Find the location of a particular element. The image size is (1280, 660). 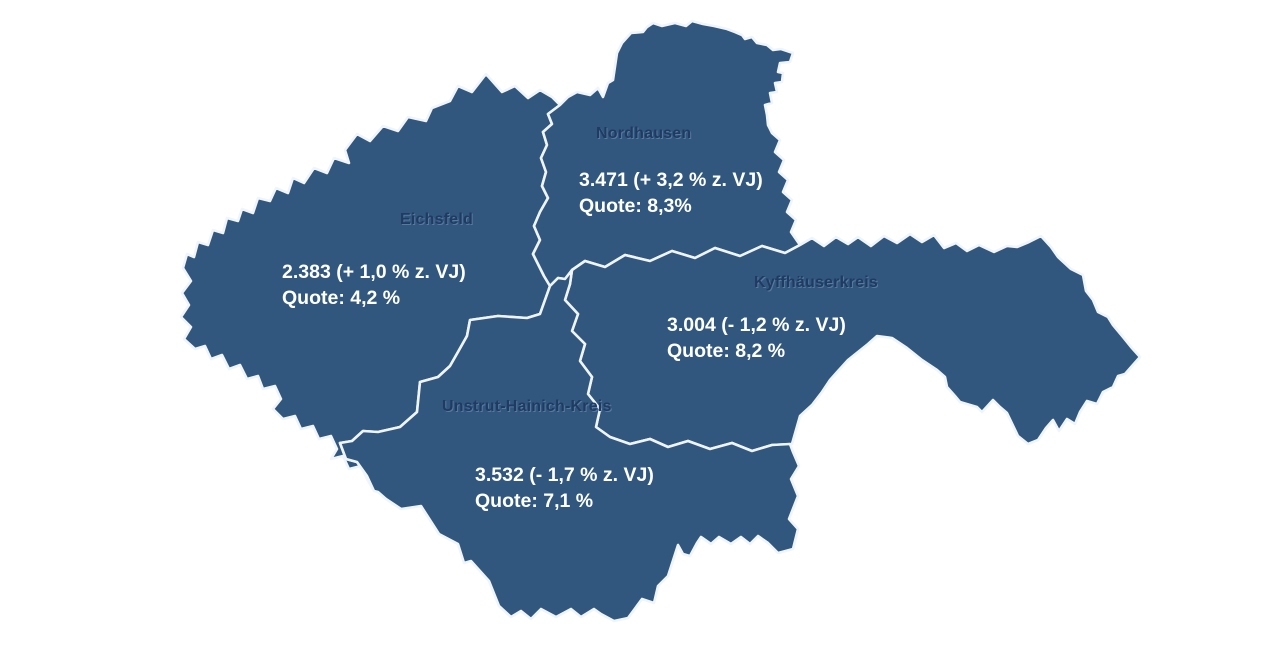

stats-value-line: 3.004 (- 1,2 % z. VJ) is located at coordinates (756, 325).